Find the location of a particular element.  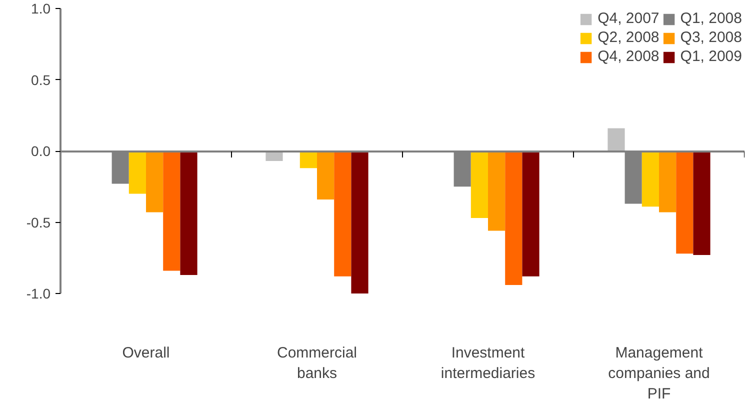

x-tick-label: Commercial banks is located at coordinates (317, 363).